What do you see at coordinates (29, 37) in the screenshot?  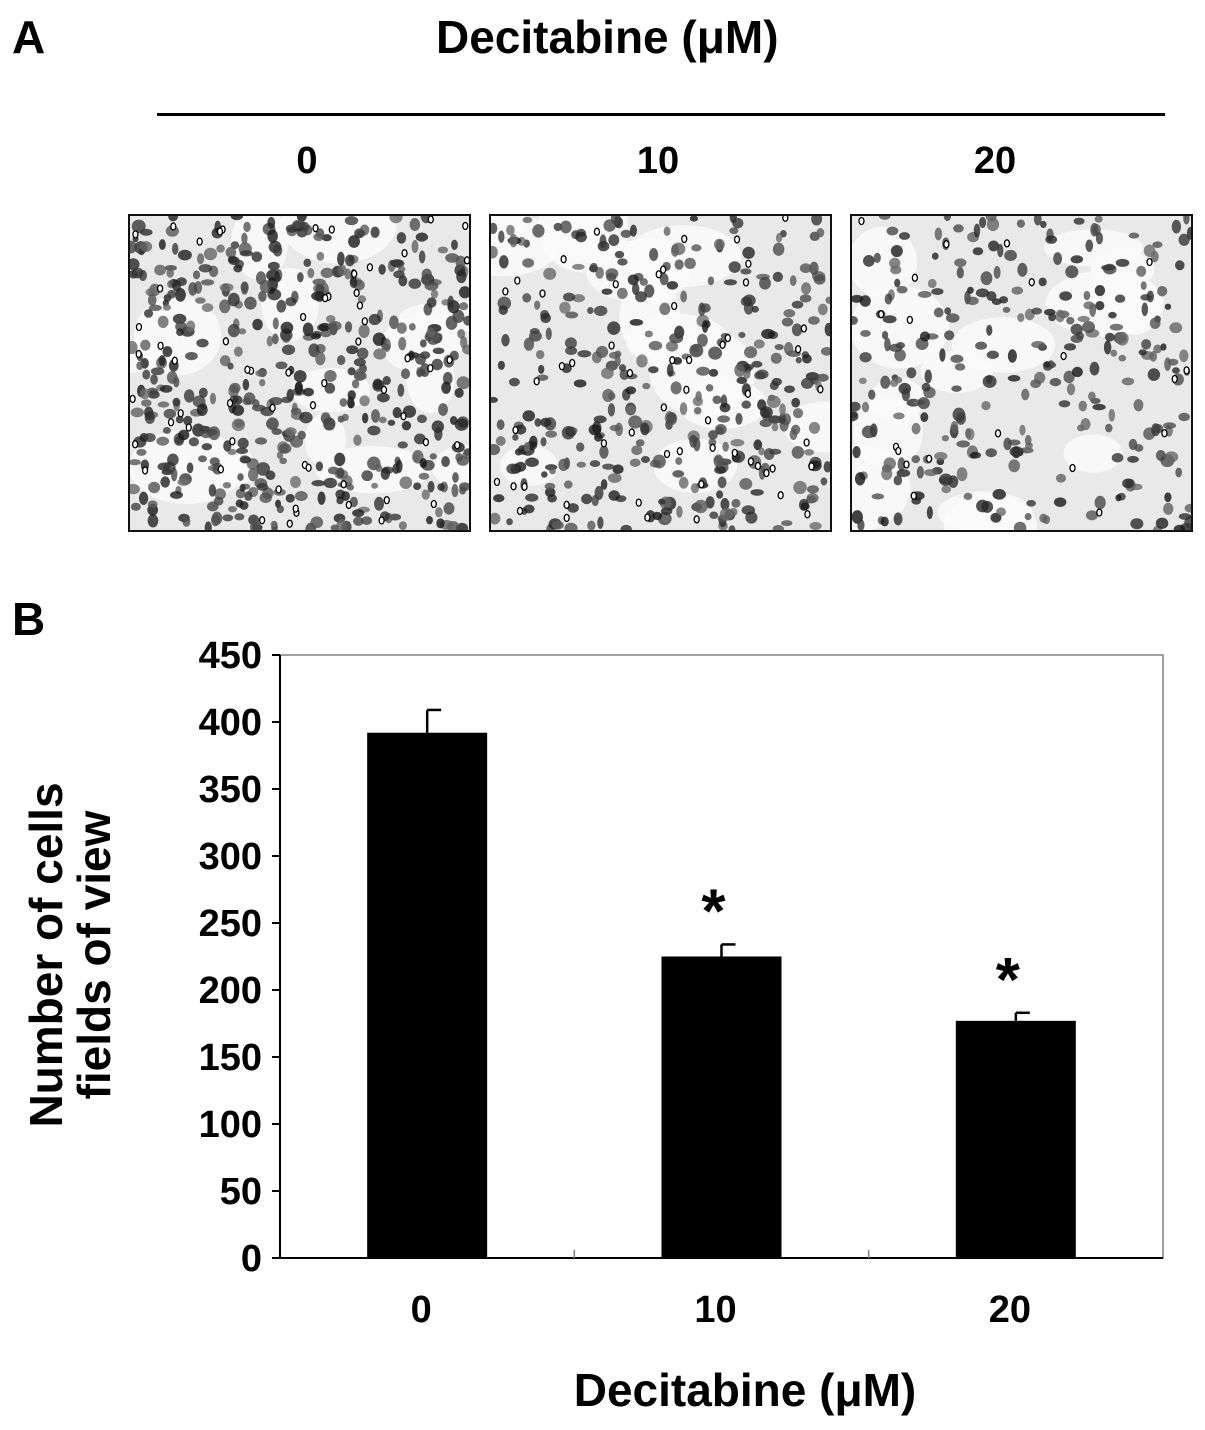 I see `panel-a-label: A` at bounding box center [29, 37].